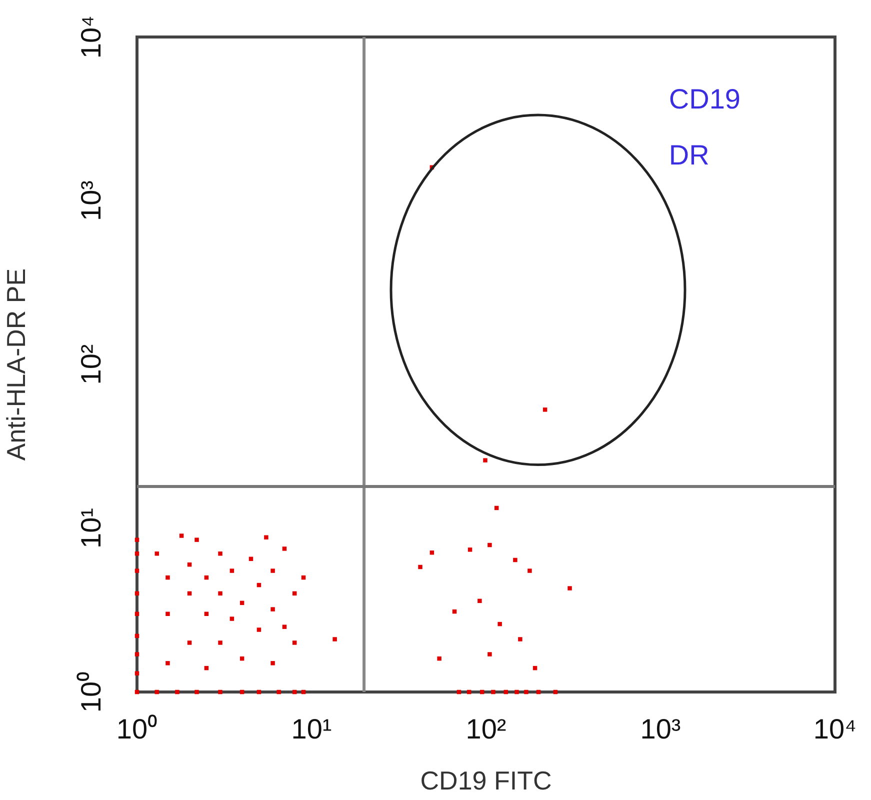 The width and height of the screenshot is (871, 800). Describe the element at coordinates (137, 729) in the screenshot. I see `x-tick-label: 10⁰` at that location.